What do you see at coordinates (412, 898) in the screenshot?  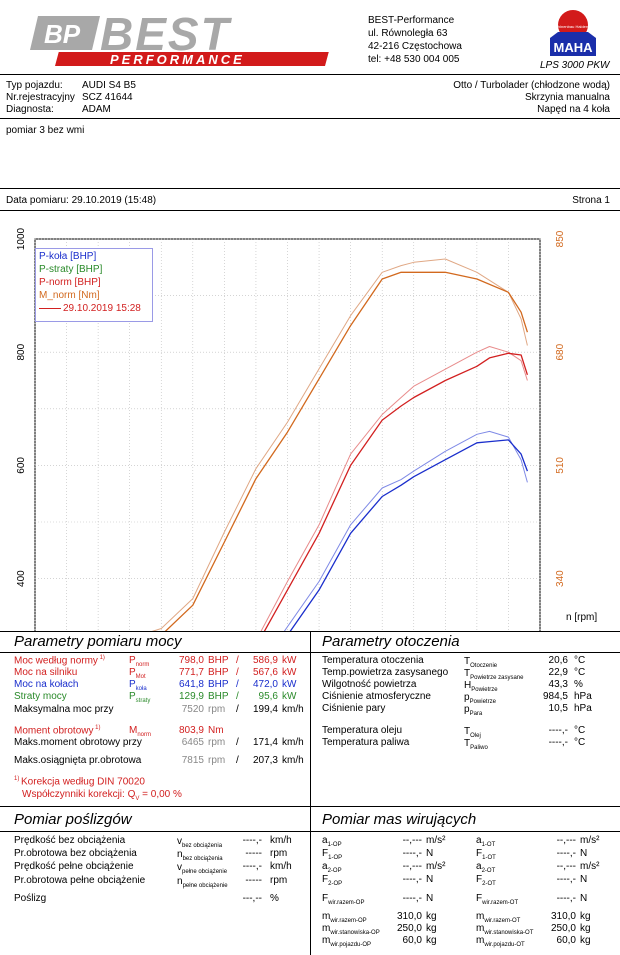 I see `mass-left-row-value: ----,-` at bounding box center [412, 898].